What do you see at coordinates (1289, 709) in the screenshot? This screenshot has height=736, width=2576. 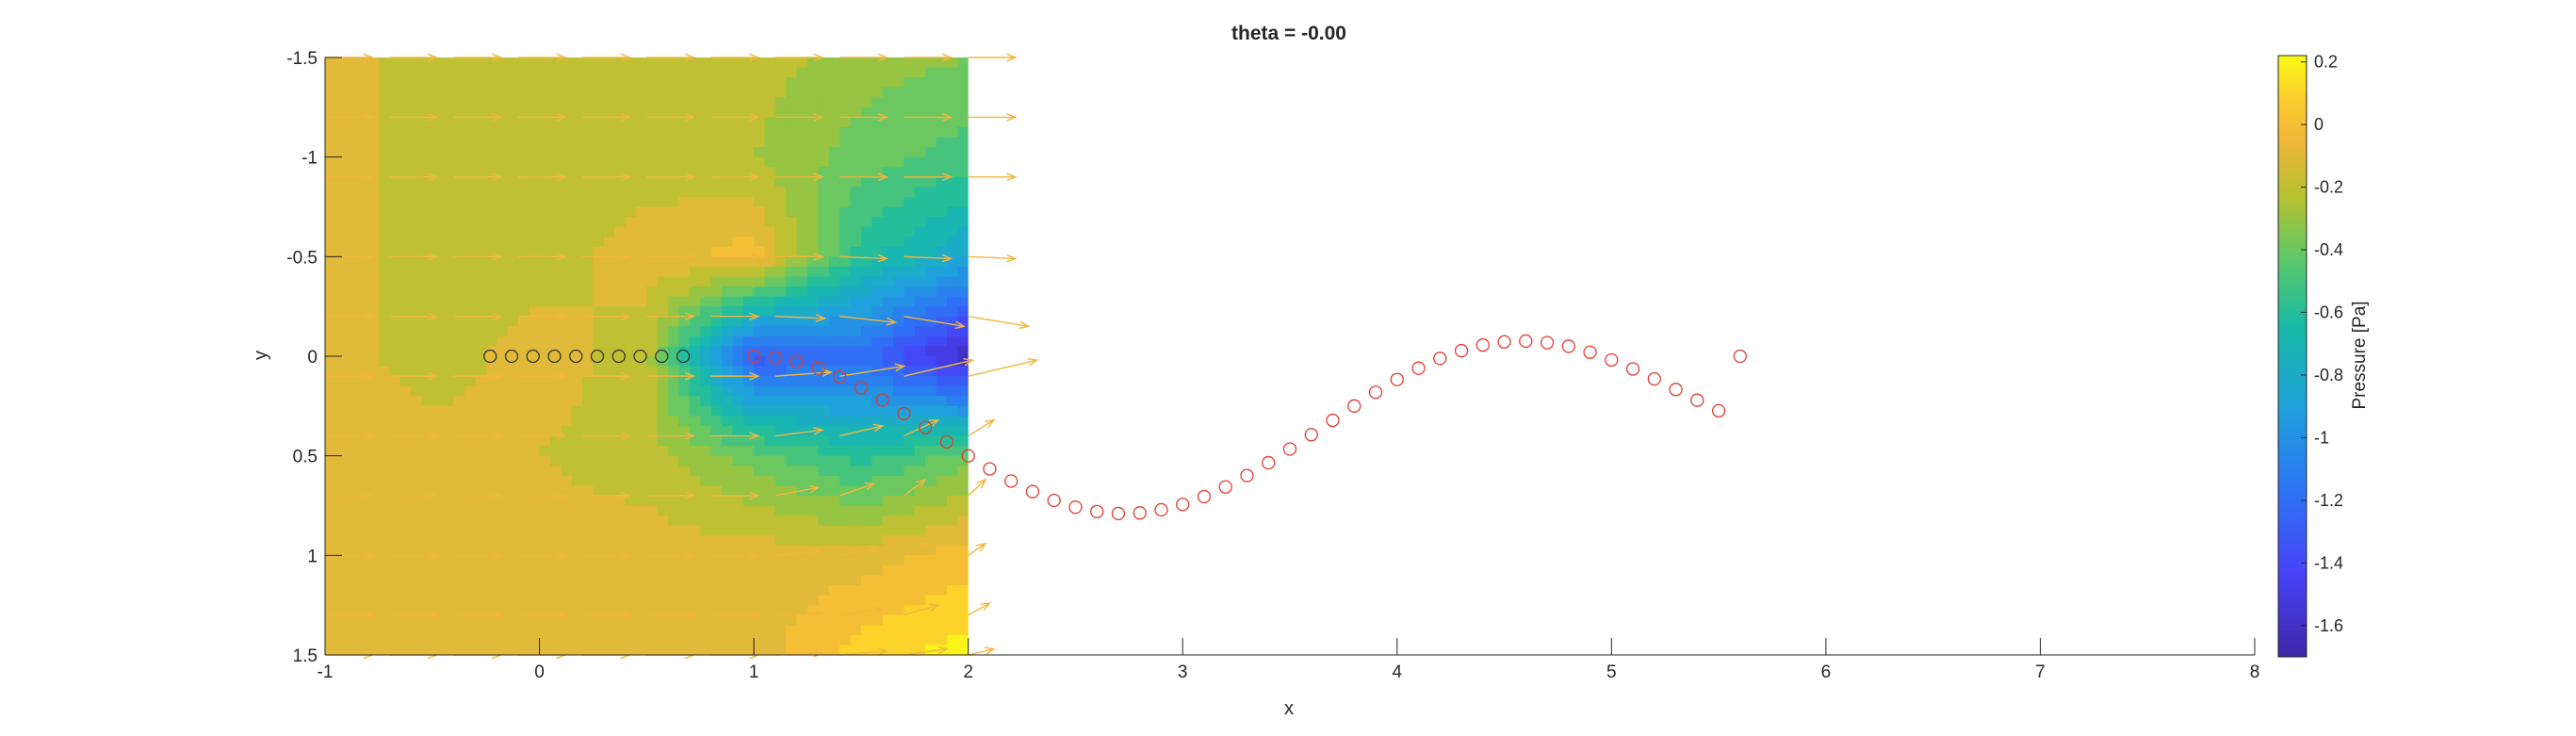 I see `x-axis-label: x` at bounding box center [1289, 709].